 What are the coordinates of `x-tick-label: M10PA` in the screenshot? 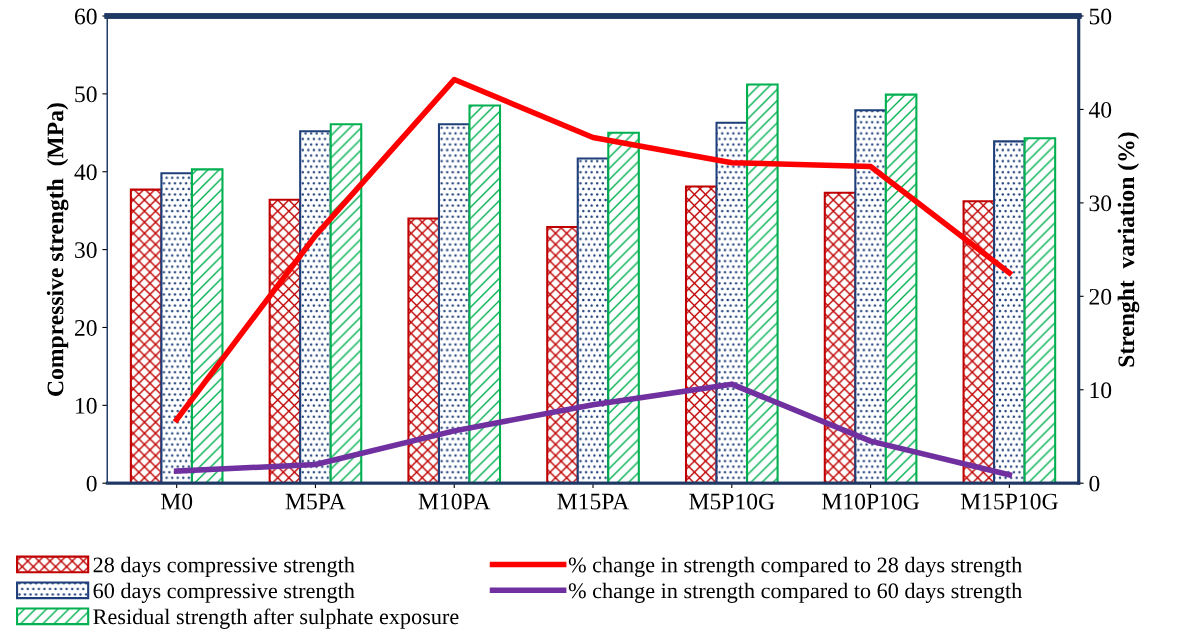 It's located at (454, 501).